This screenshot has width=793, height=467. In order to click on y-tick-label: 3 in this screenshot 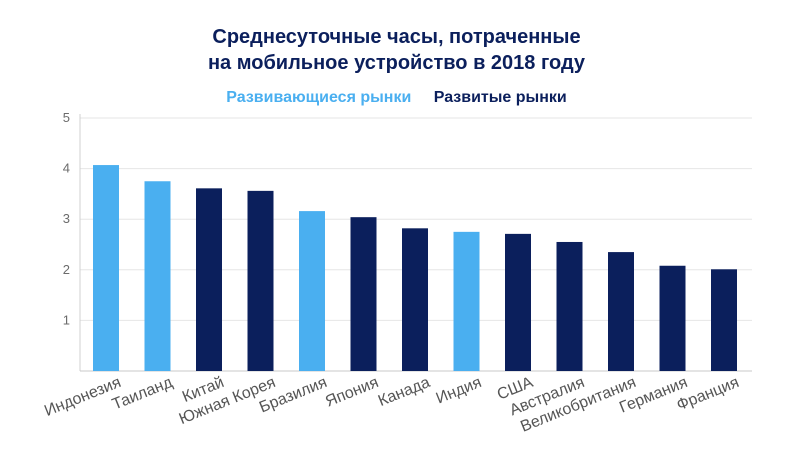, I will do `click(66, 218)`.